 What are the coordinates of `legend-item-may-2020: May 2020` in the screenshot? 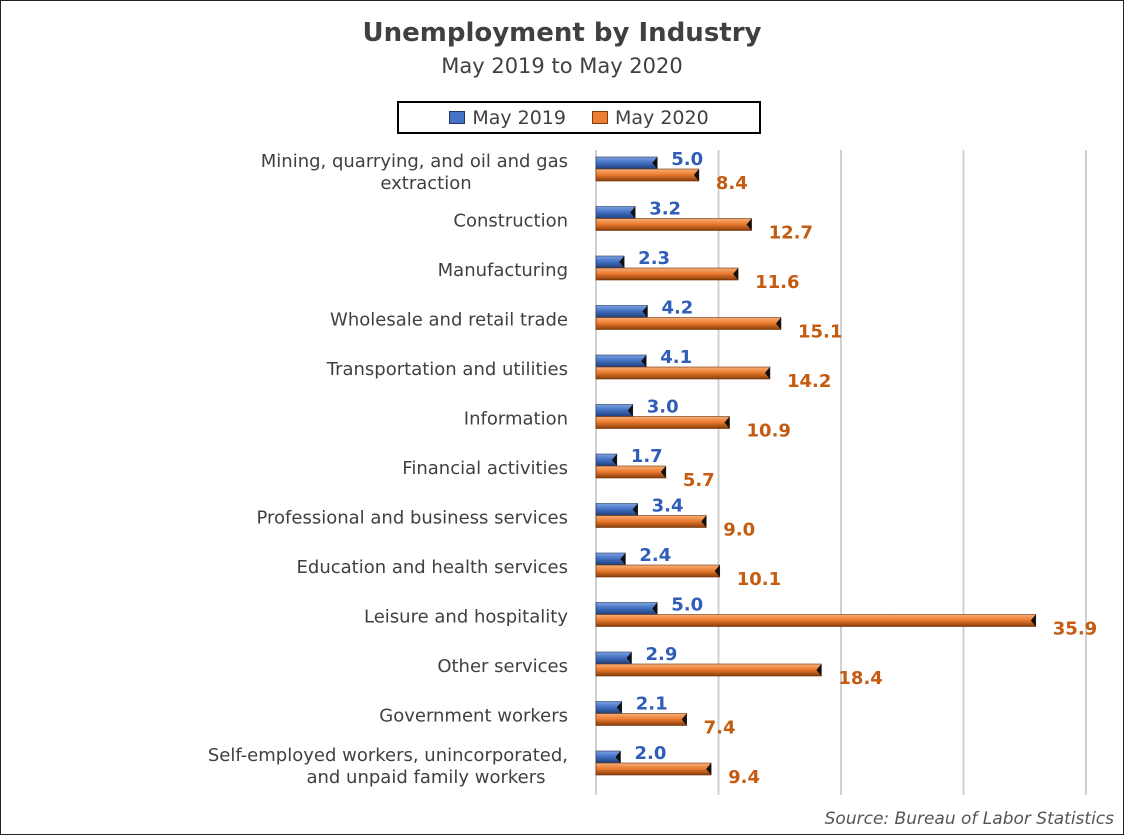 It's located at (650, 118).